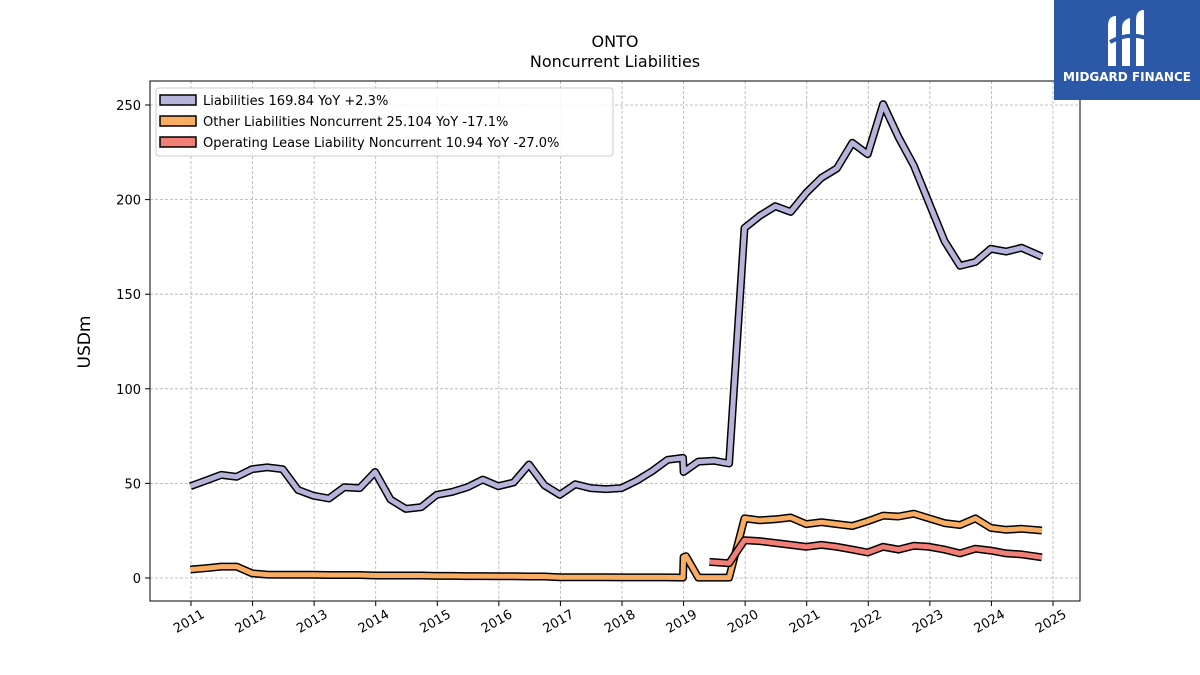  Describe the element at coordinates (1127, 77) in the screenshot. I see `brand-name: MIDGARD FINANCE` at that location.